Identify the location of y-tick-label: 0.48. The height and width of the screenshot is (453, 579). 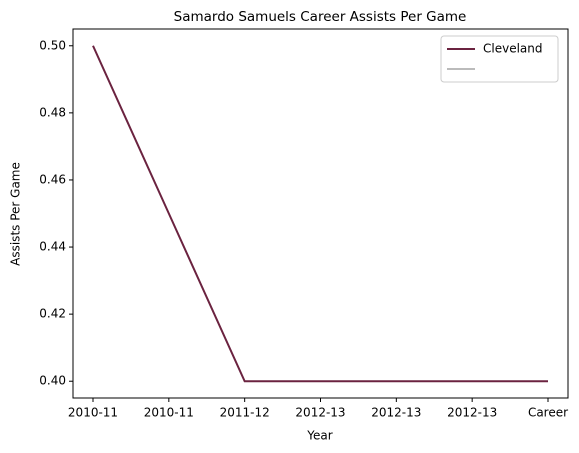
(52, 112).